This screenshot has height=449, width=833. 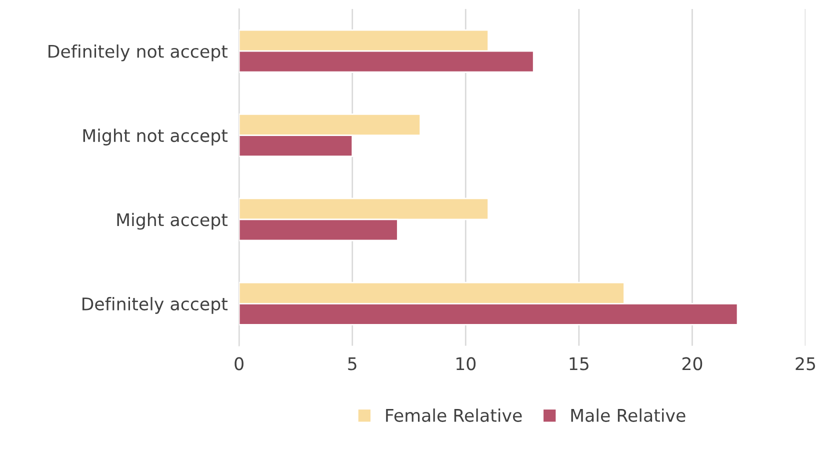 What do you see at coordinates (172, 221) in the screenshot?
I see `y-tick-label: Might accept` at bounding box center [172, 221].